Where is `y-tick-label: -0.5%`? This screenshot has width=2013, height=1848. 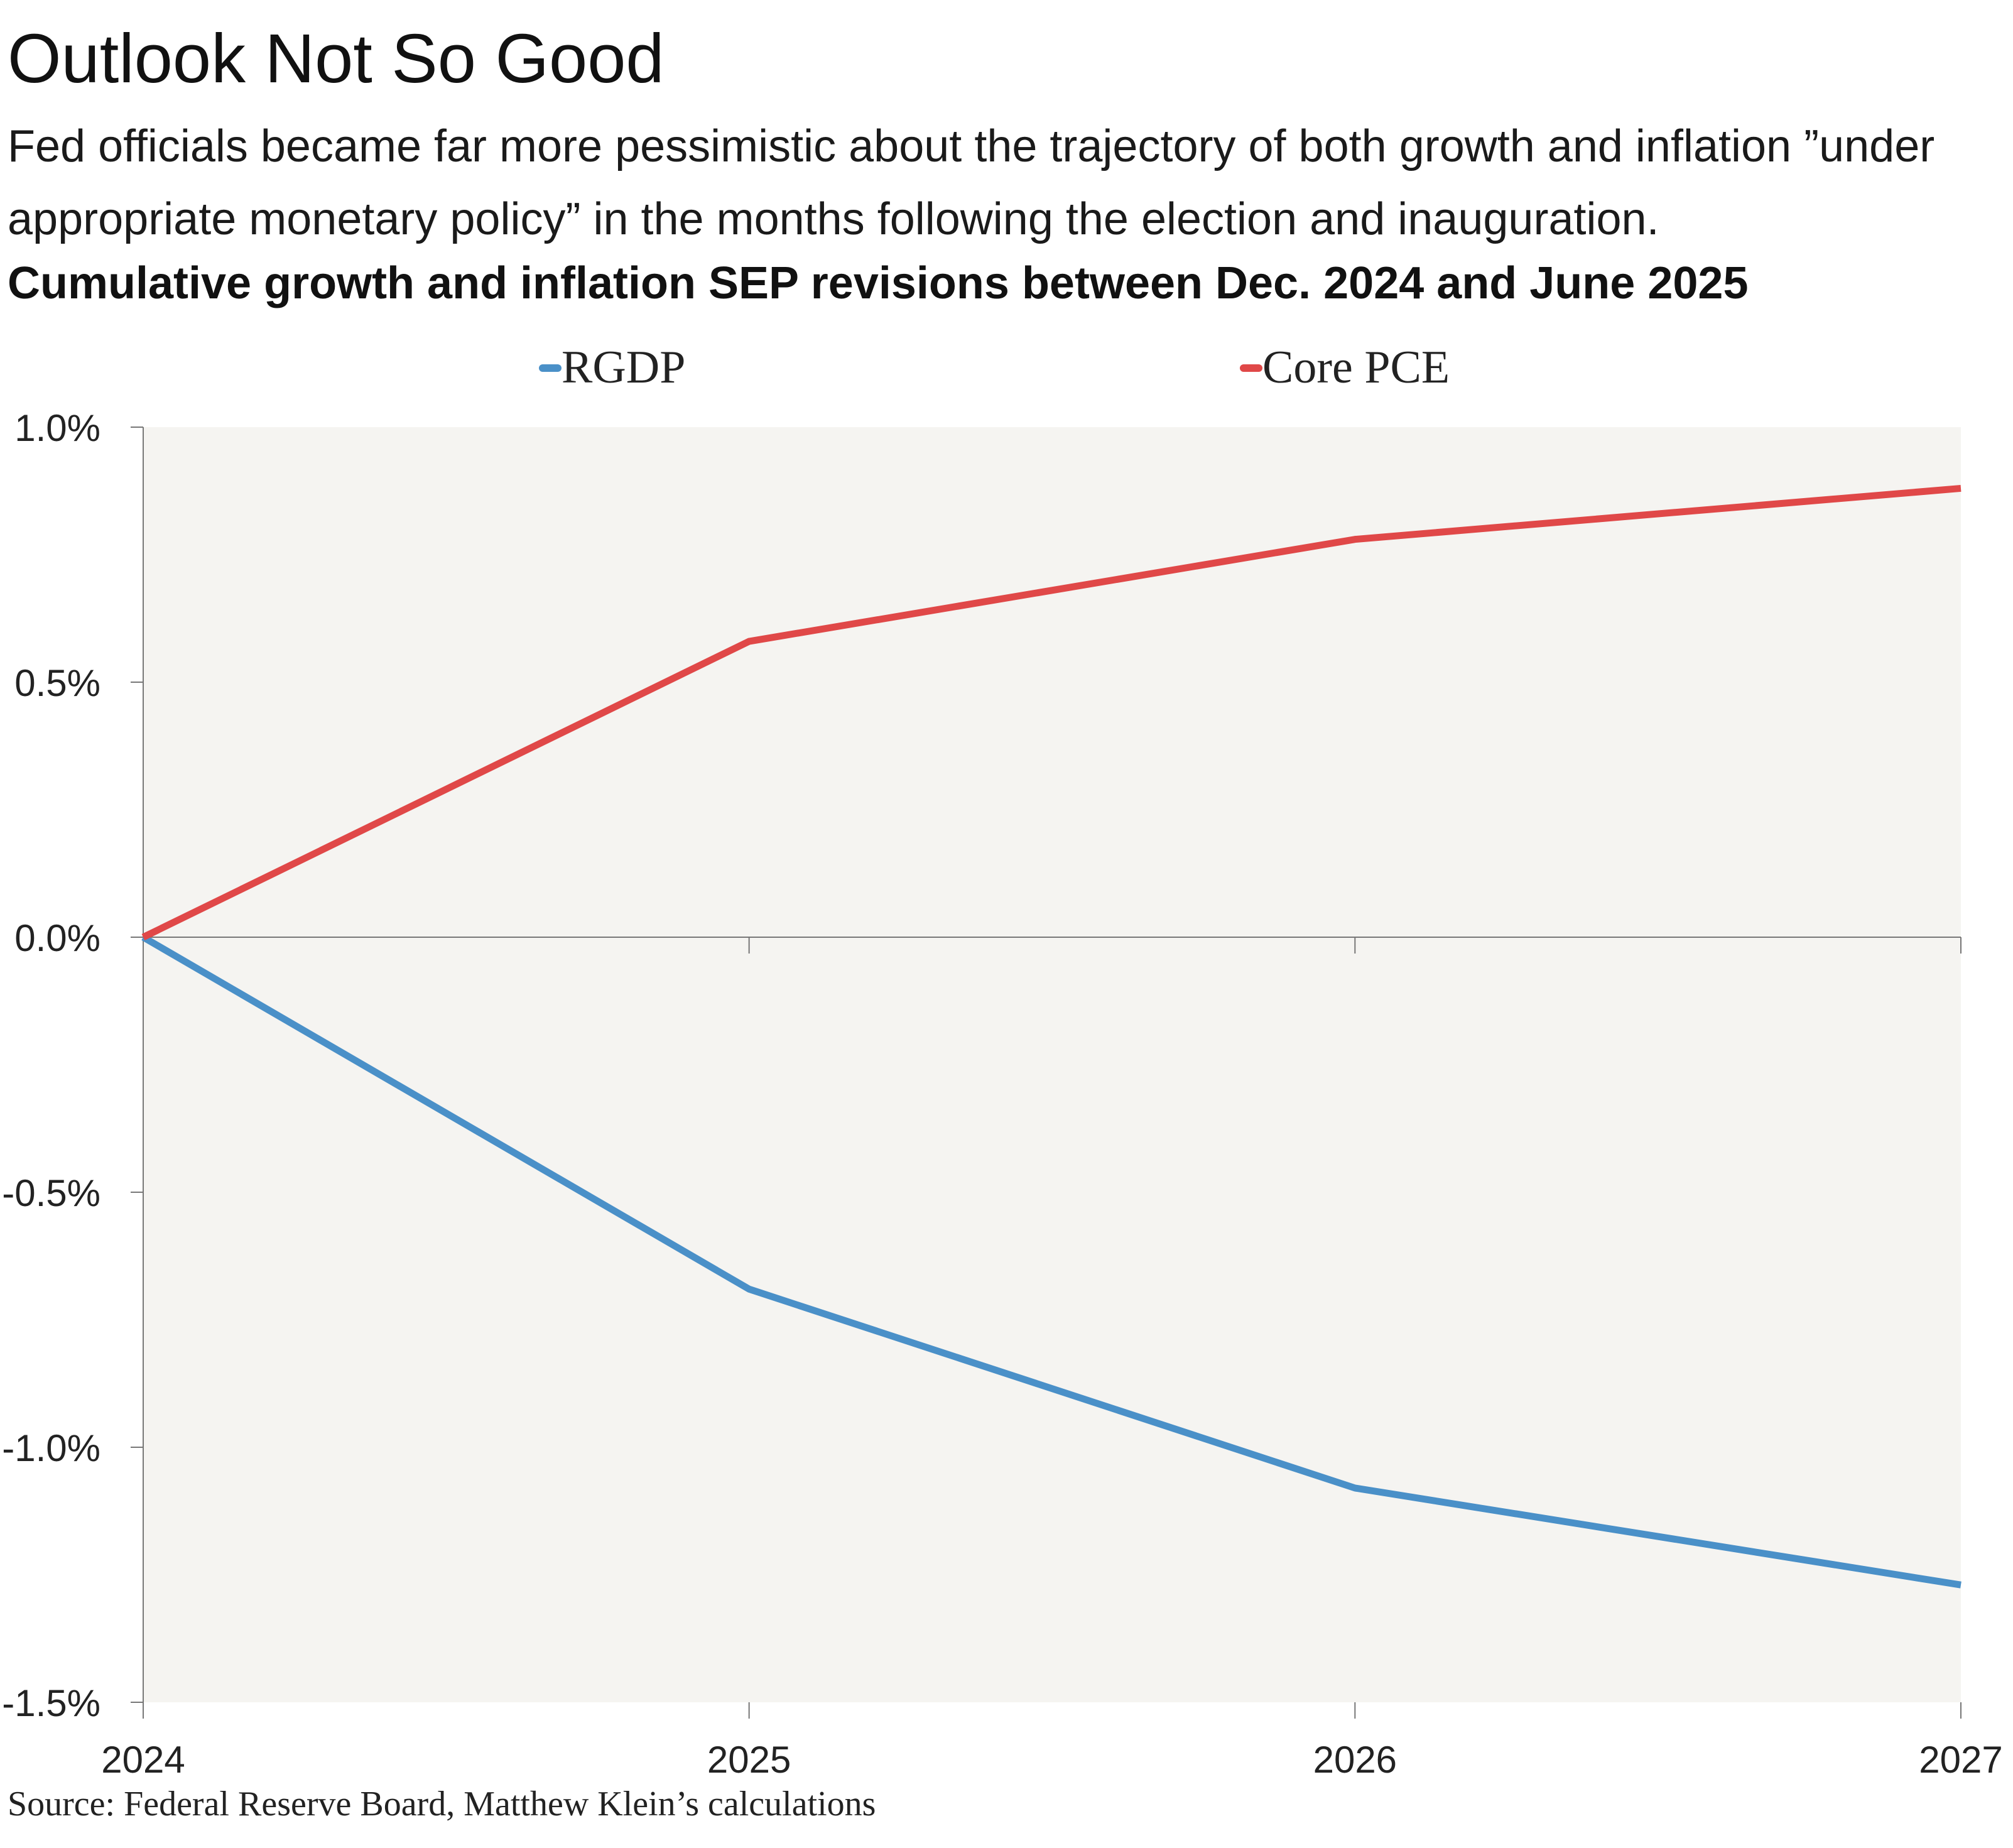
y-tick-label: -0.5% is located at coordinates (51, 1193).